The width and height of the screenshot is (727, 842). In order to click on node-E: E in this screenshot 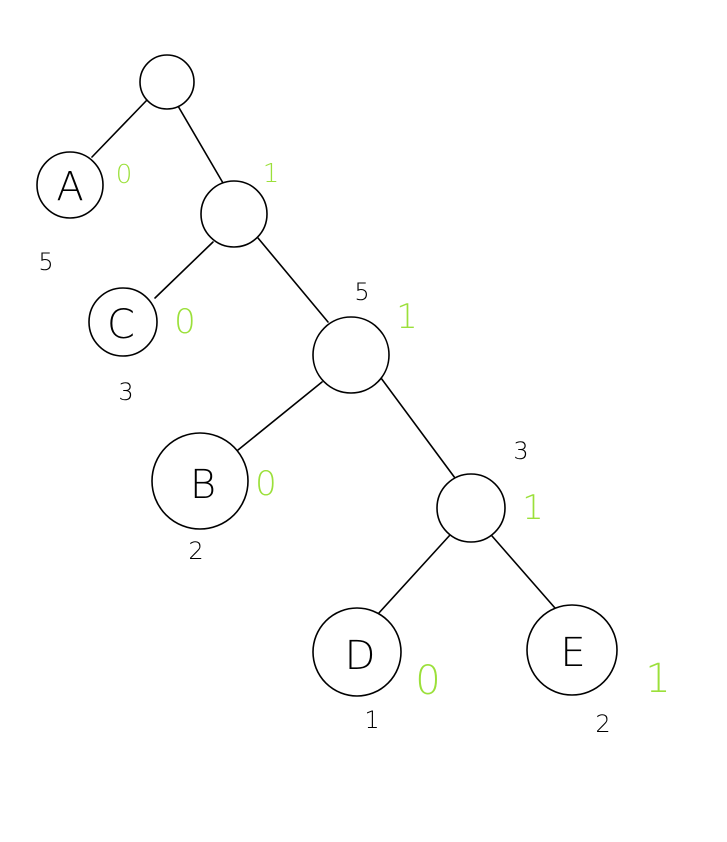, I will do `click(572, 650)`.